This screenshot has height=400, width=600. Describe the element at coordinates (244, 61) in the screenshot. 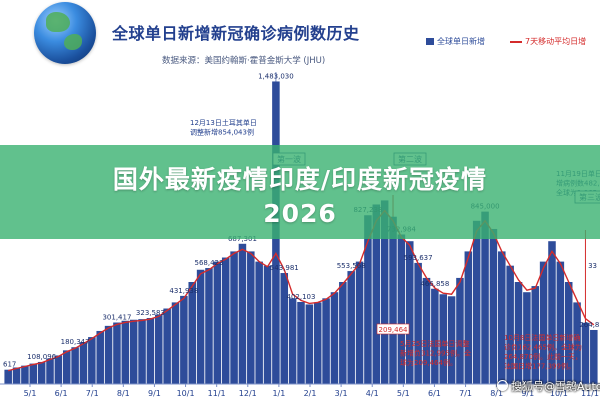

I see `data-source: 数据来源：美国约翰斯·霍普金斯大学 (JHU)` at that location.